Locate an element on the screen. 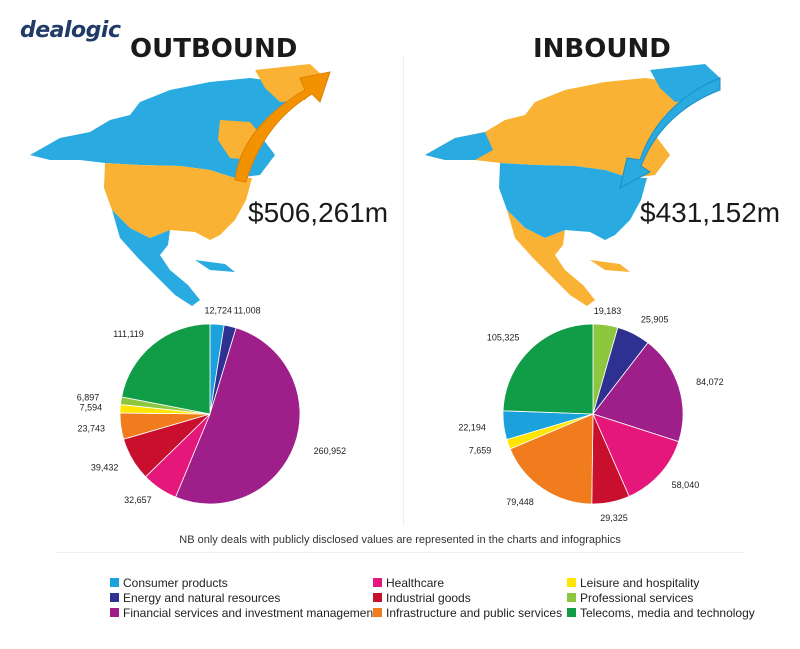 The height and width of the screenshot is (649, 800). pie-value-label: 32,657 is located at coordinates (138, 500).